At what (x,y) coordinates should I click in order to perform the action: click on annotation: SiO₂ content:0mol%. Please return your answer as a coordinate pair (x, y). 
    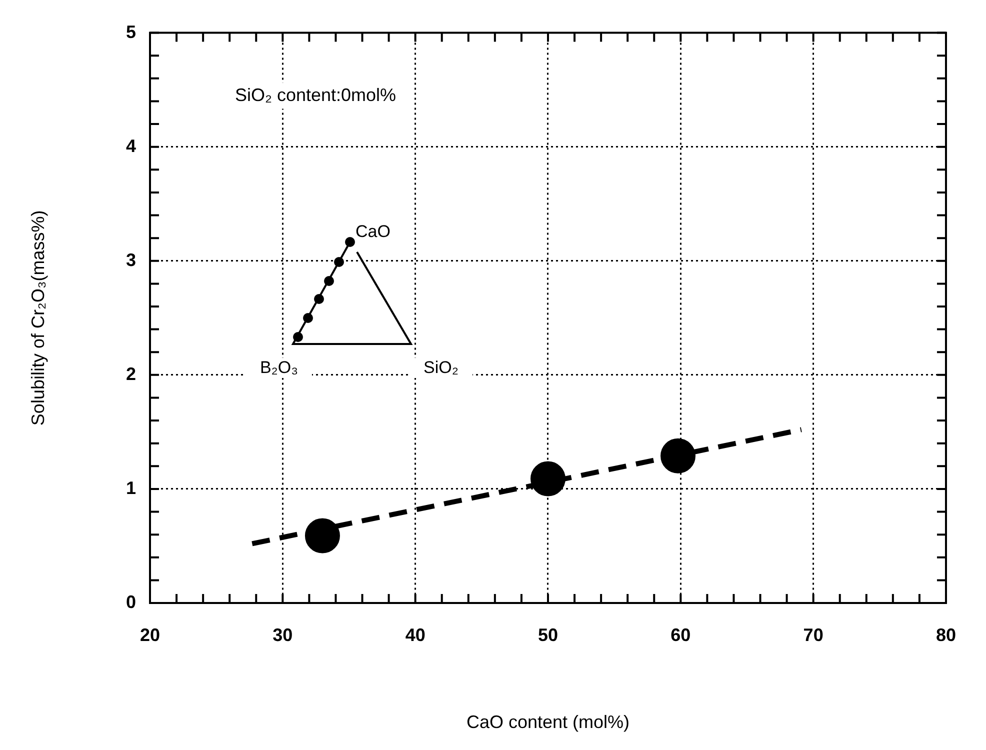
    Looking at the image, I should click on (315, 94).